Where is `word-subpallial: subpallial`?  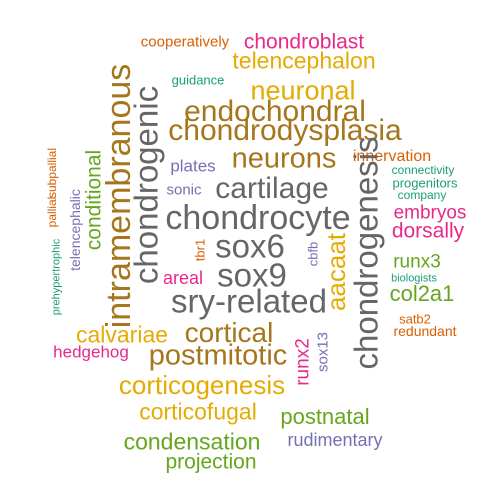 word-subpallial: subpallial is located at coordinates (52, 173).